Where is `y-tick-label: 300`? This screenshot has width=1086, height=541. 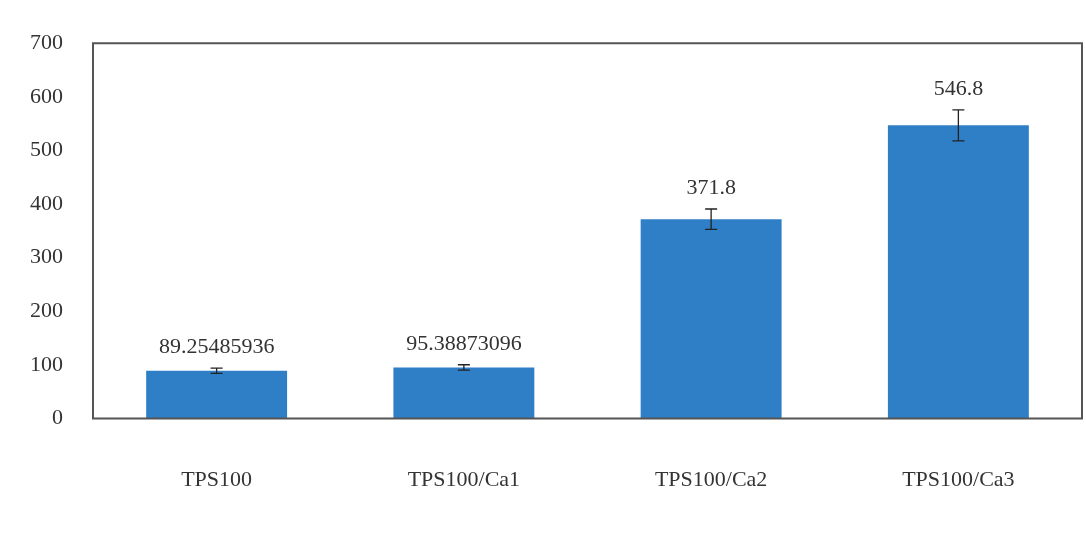 y-tick-label: 300 is located at coordinates (46, 256).